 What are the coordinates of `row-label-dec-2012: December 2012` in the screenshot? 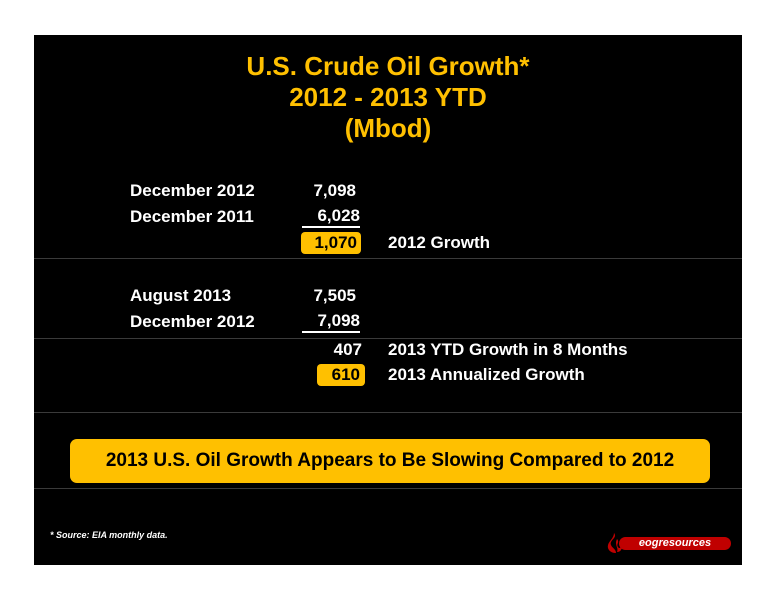 It's located at (192, 190).